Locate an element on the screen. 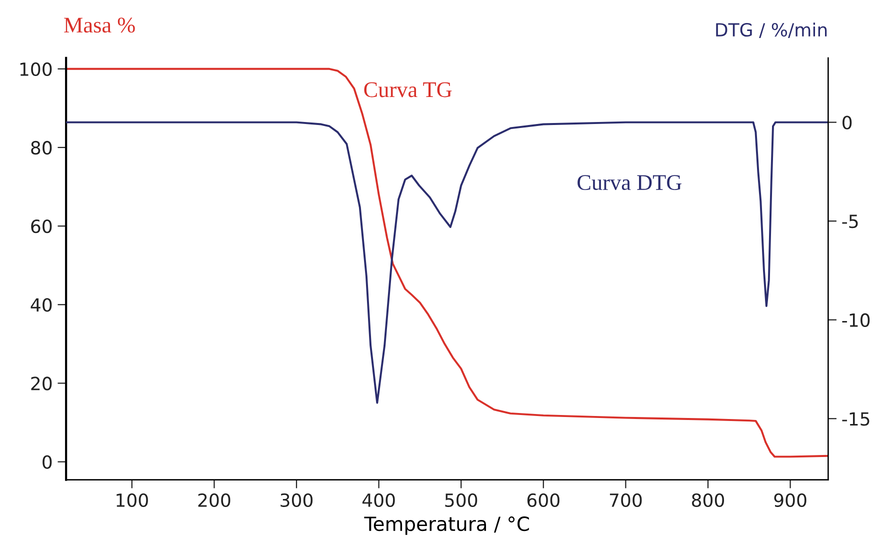  y-tick-label: 20 is located at coordinates (41, 383).